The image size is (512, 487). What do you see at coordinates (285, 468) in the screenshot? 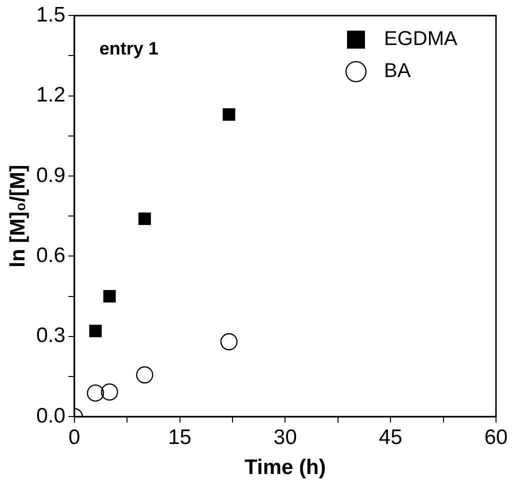
I see `x-axis-title: Time (h)` at bounding box center [285, 468].